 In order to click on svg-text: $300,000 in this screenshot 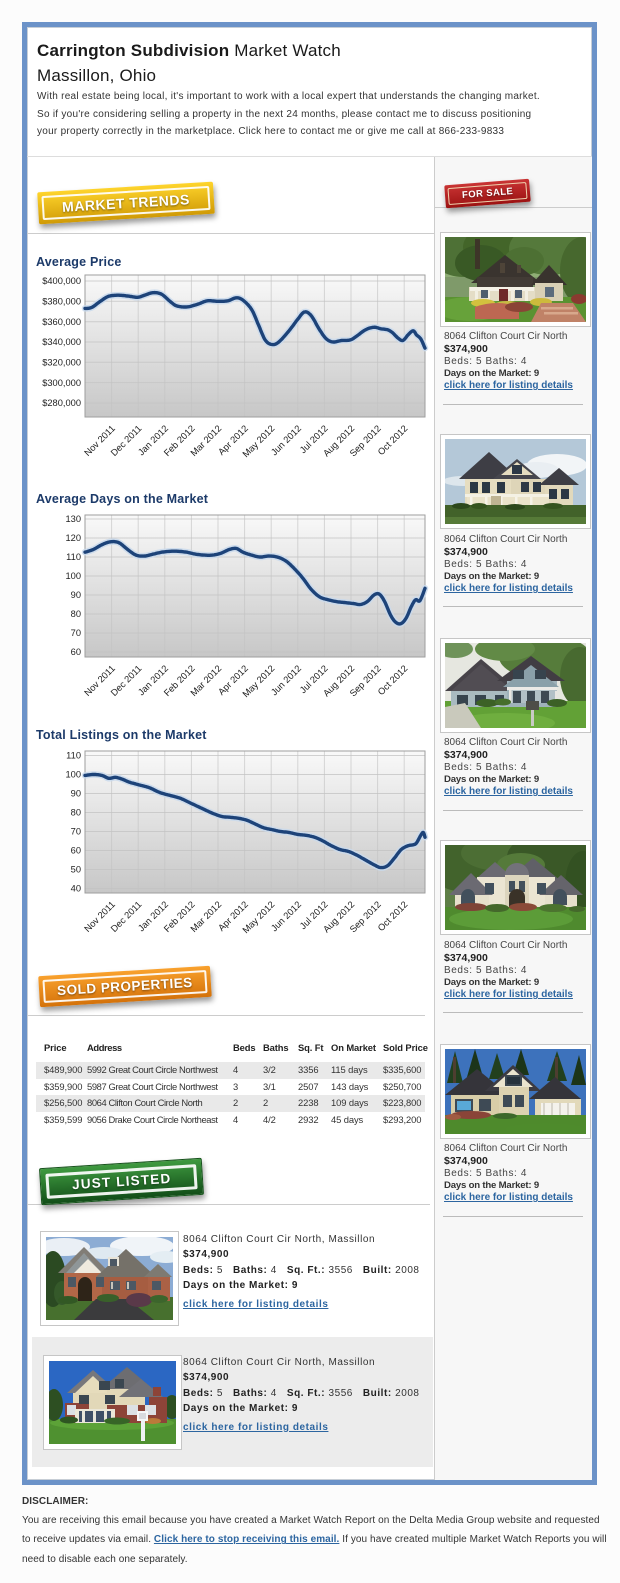, I will do `click(61, 383)`.